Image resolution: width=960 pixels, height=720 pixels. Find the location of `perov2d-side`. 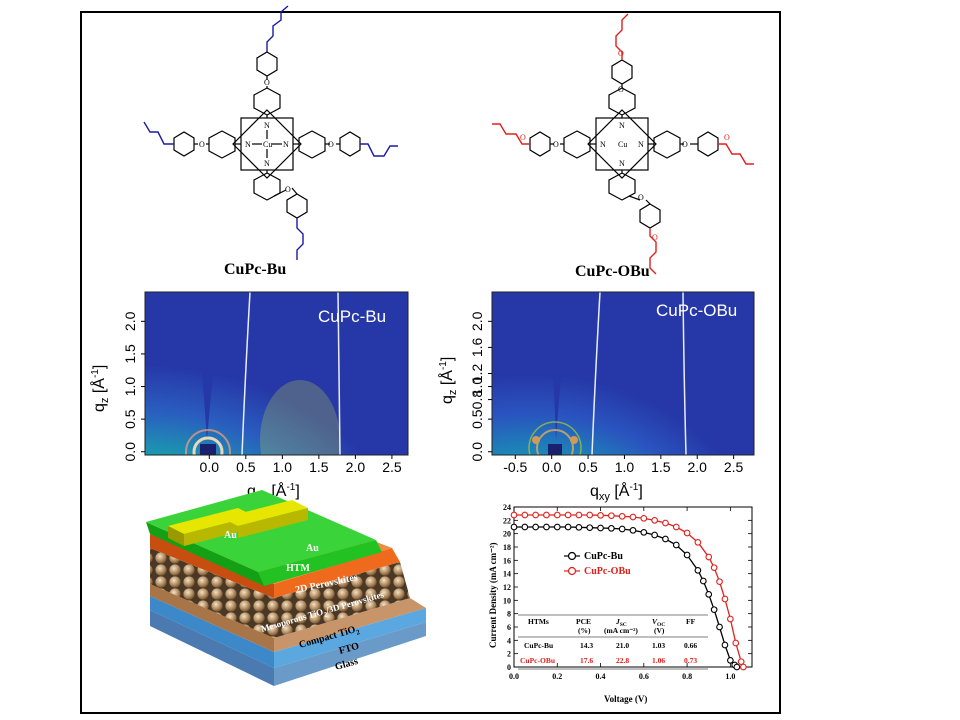

perov2d-side is located at coordinates (212, 566).